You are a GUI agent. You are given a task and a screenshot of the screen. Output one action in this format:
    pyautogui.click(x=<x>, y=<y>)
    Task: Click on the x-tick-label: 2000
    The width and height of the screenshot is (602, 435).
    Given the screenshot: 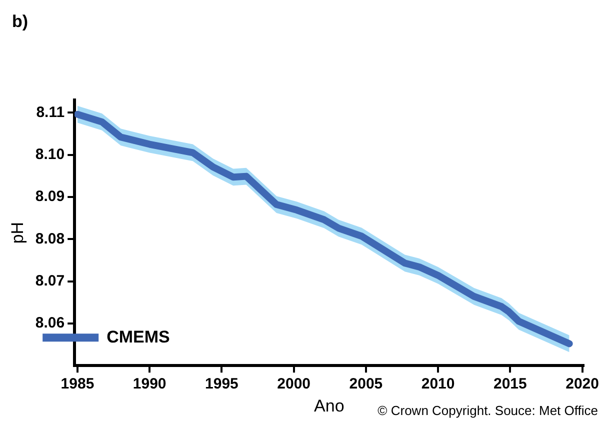 What is the action you would take?
    pyautogui.click(x=294, y=384)
    